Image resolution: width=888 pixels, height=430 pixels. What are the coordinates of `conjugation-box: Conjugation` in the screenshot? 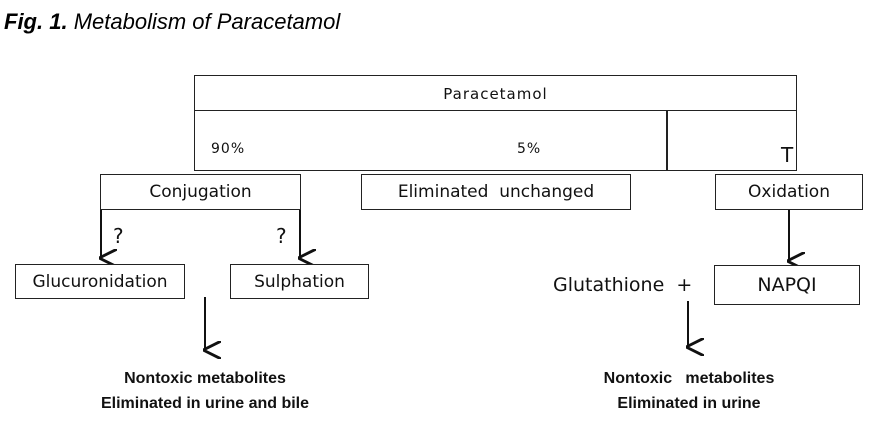 It's located at (200, 192).